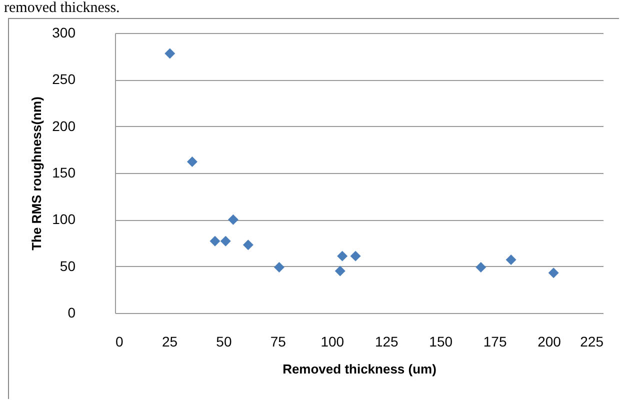 The height and width of the screenshot is (406, 622). What do you see at coordinates (64, 32) in the screenshot?
I see `y-tick-label: 300` at bounding box center [64, 32].